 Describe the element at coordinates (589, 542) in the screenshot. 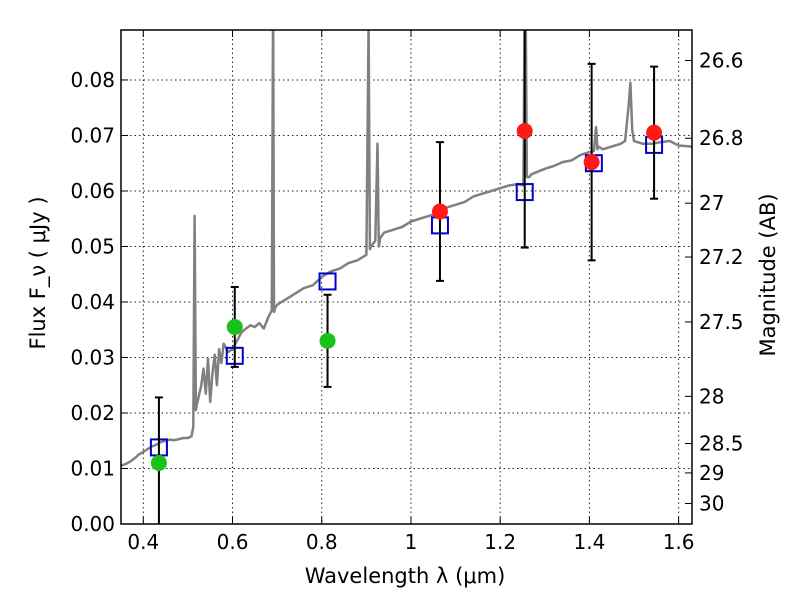

I see `x-tick-label: 1.4` at that location.